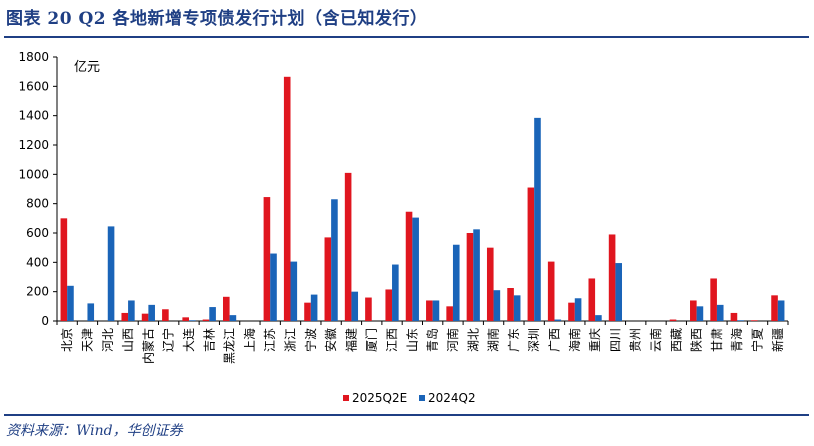 This screenshot has height=446, width=814. I want to click on x-tick-label: 浙江, so click(291, 340).